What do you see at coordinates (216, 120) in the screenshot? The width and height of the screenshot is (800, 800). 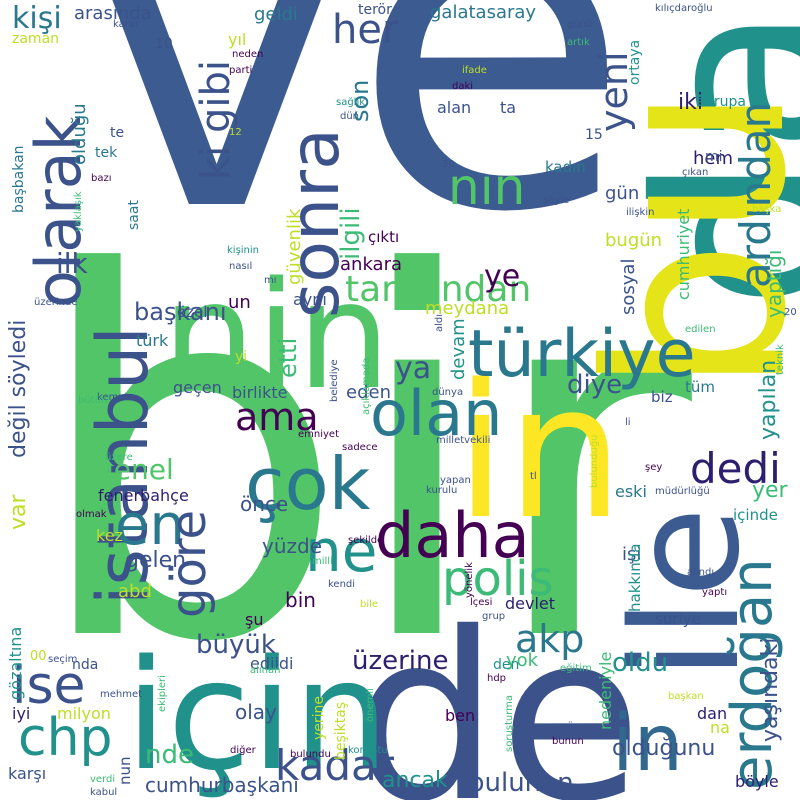 I see `word: ki gibi` at bounding box center [216, 120].